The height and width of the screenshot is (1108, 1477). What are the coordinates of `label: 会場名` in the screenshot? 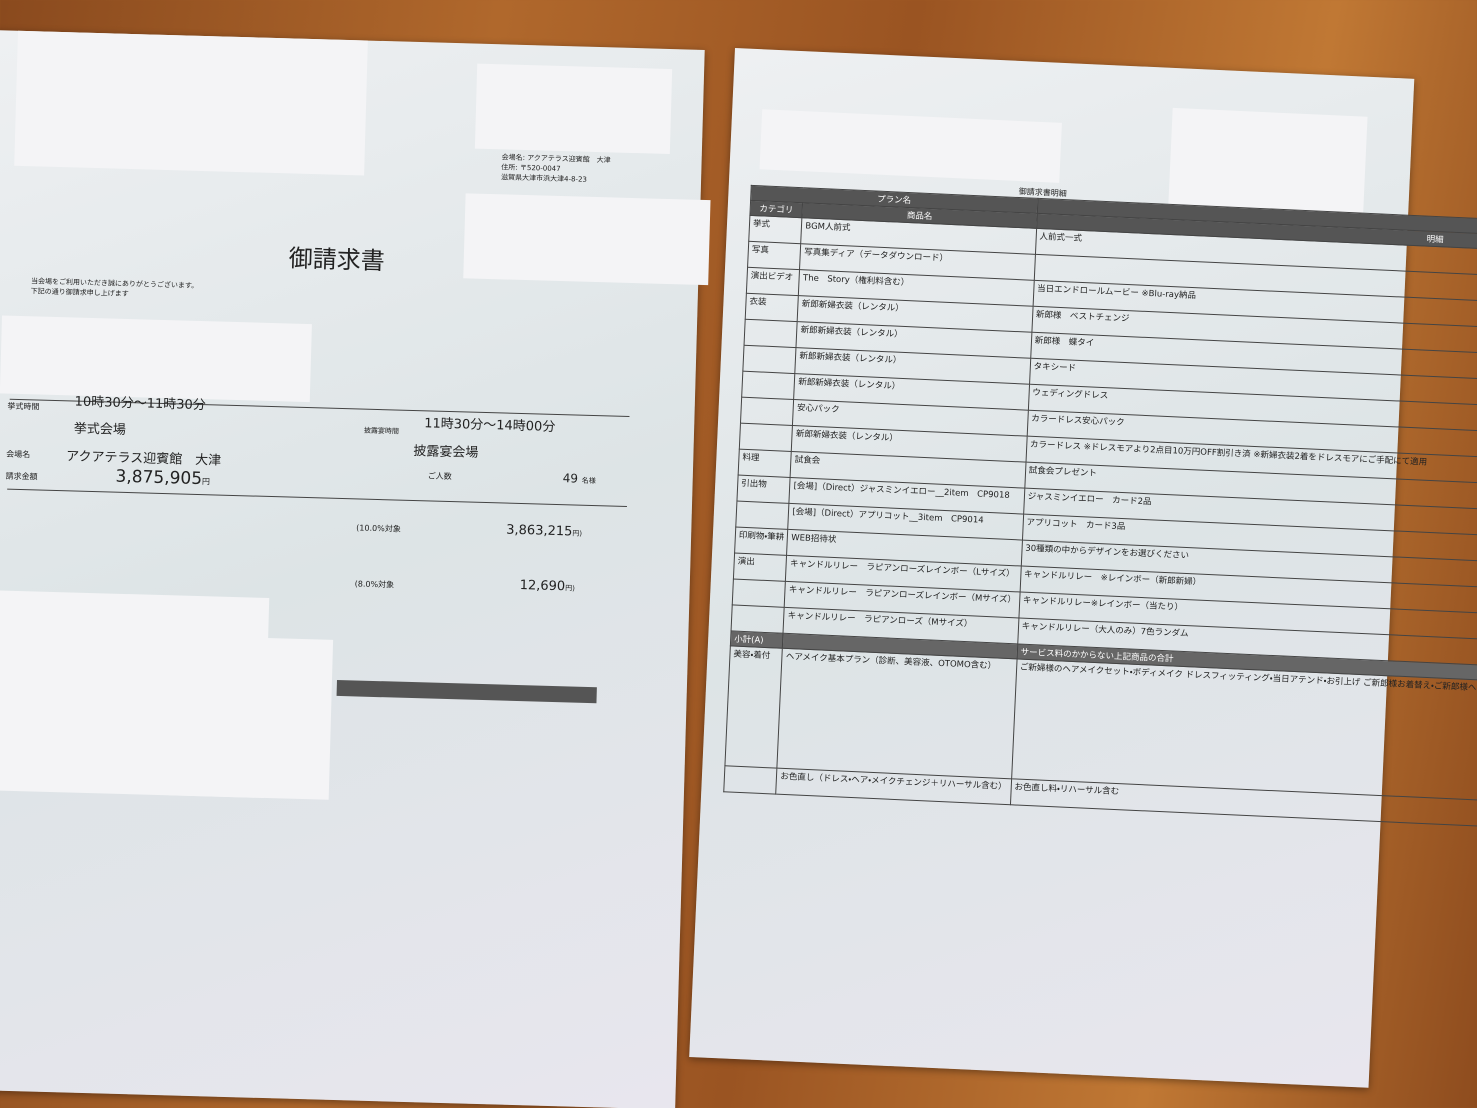 It's located at (18, 454).